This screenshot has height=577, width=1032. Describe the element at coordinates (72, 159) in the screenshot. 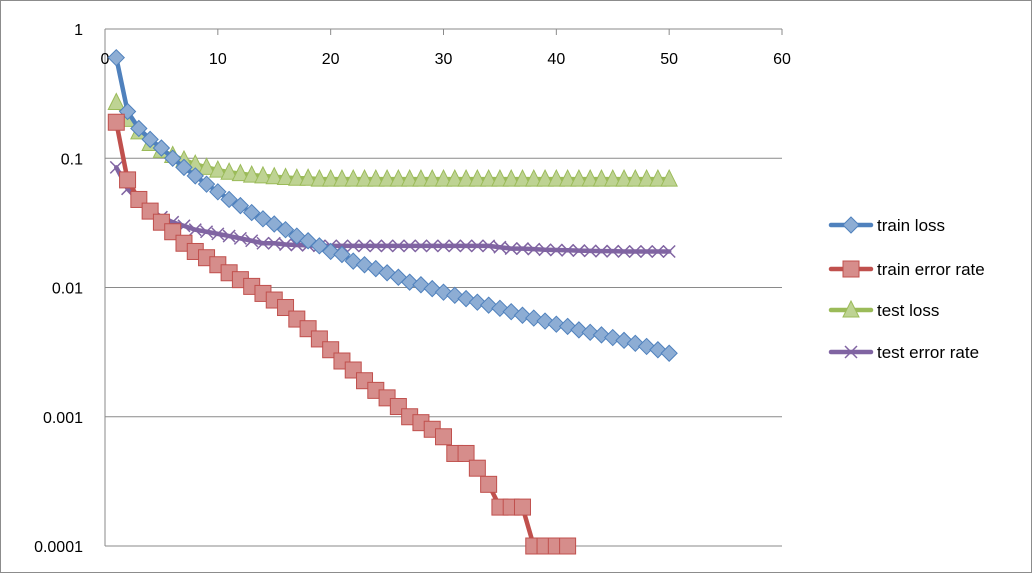

I see `y-tick-label: 0.1` at that location.